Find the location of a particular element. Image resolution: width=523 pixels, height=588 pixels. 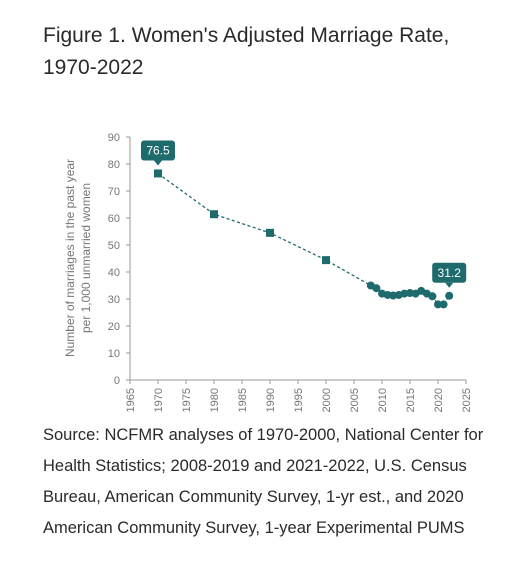

y-axis-label-line2: per 1,000 unmarried women is located at coordinates (86, 258).